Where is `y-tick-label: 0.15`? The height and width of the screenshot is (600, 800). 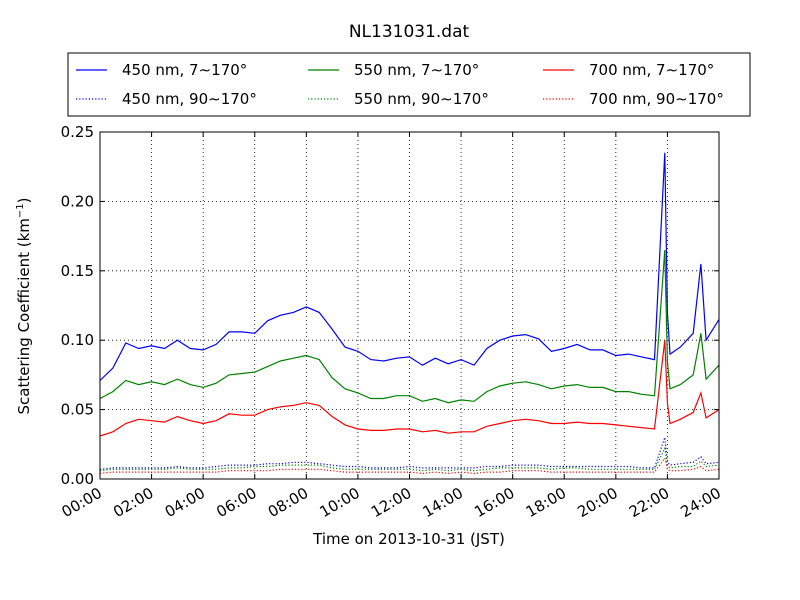 y-tick-label: 0.15 is located at coordinates (77, 271).